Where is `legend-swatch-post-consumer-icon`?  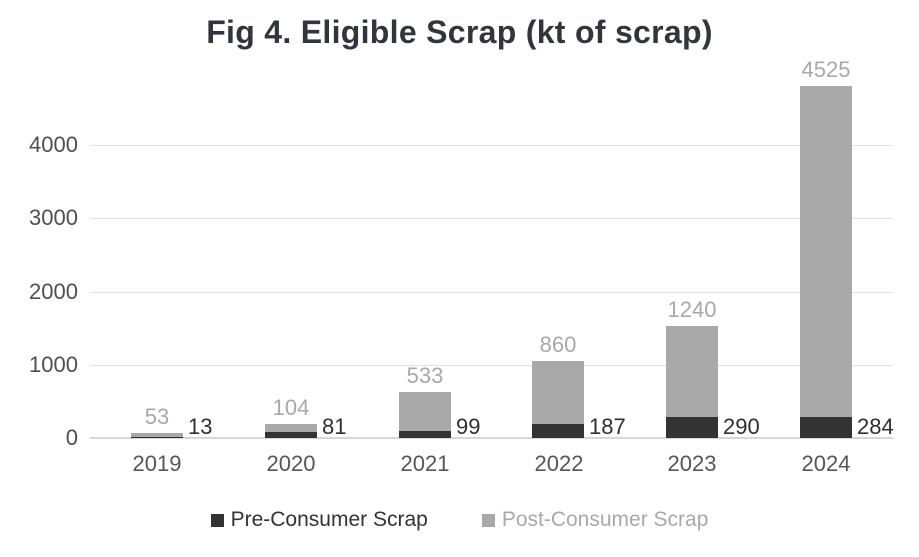 legend-swatch-post-consumer-icon is located at coordinates (488, 520).